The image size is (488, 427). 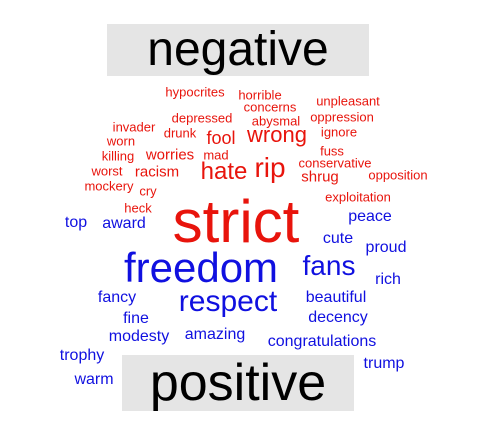 I want to click on word-abysmal: abysmal, so click(x=276, y=121).